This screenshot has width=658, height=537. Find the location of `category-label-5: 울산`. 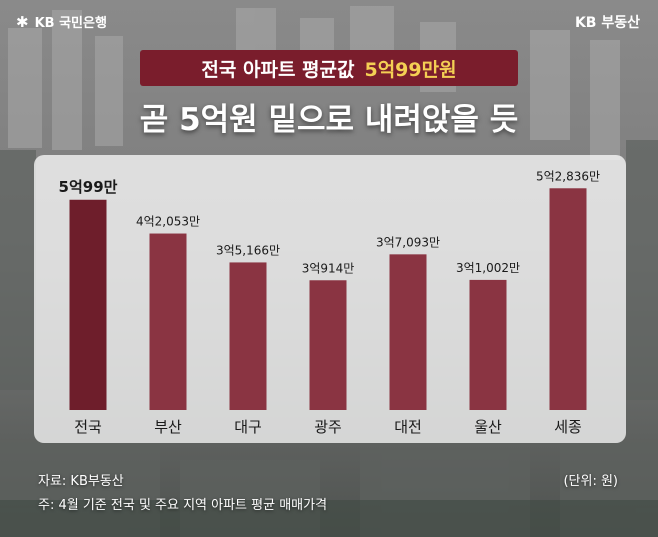

category-label-5: 울산 is located at coordinates (488, 427).